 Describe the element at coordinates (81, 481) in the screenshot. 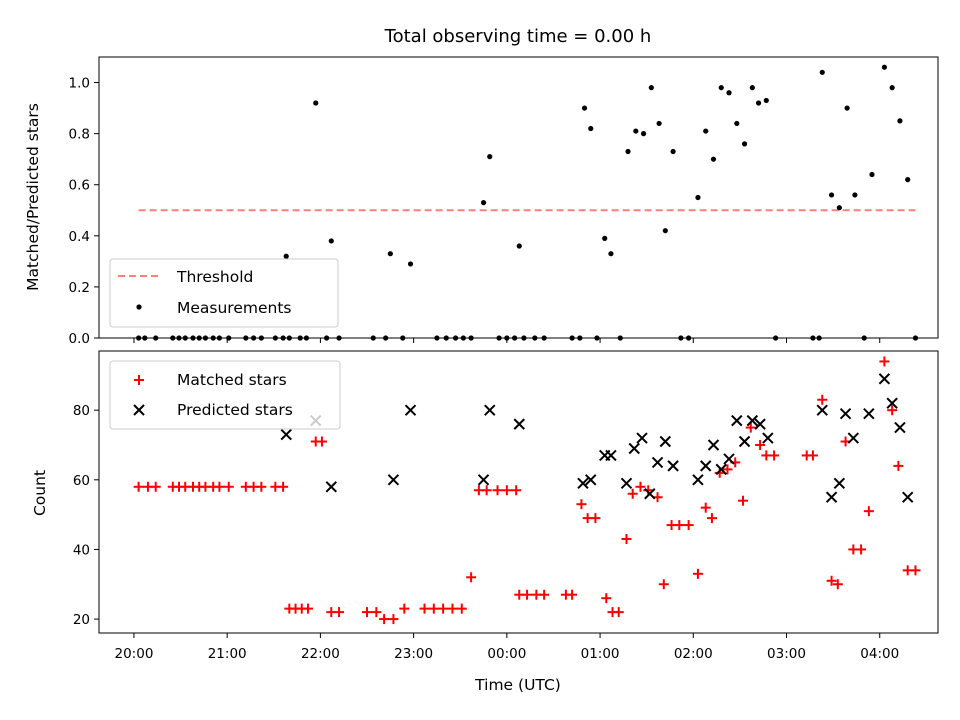

I see `bottom-y-tick-label: 60` at that location.